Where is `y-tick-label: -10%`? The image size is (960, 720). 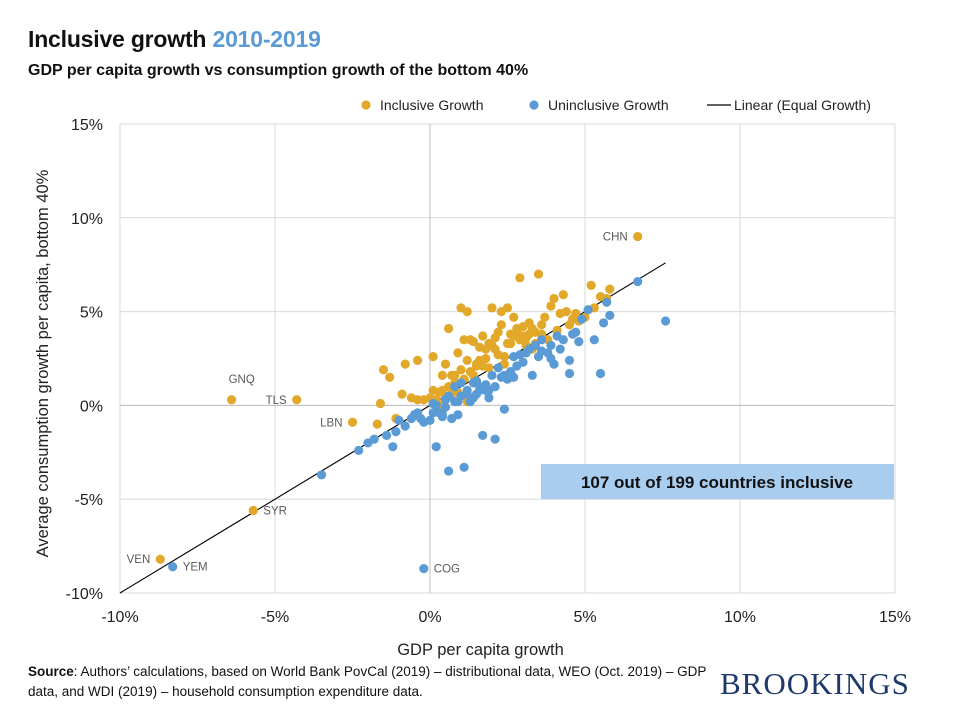 y-tick-label: -10% is located at coordinates (84, 594).